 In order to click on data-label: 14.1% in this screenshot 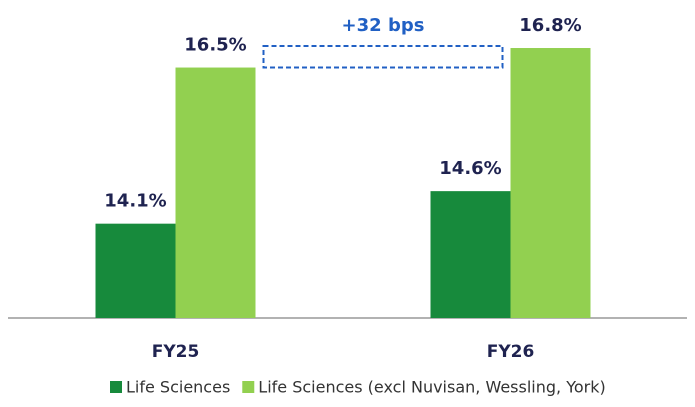, I will do `click(135, 201)`.